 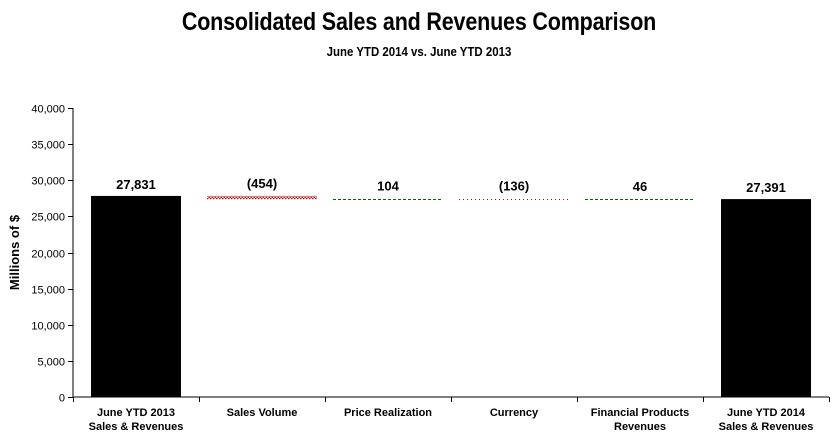 What do you see at coordinates (514, 185) in the screenshot?
I see `data-label: (136)` at bounding box center [514, 185].